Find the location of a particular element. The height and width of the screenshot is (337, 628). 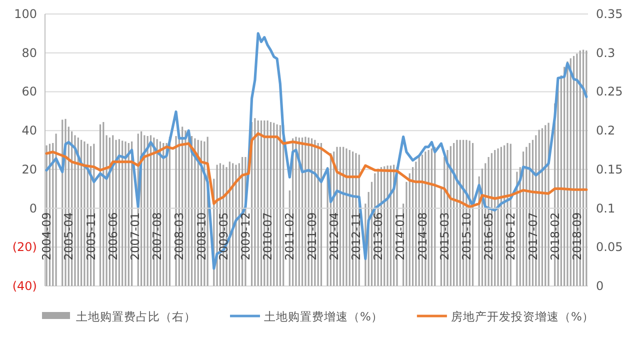

x-tick-label: 2018-09 is located at coordinates (577, 236).